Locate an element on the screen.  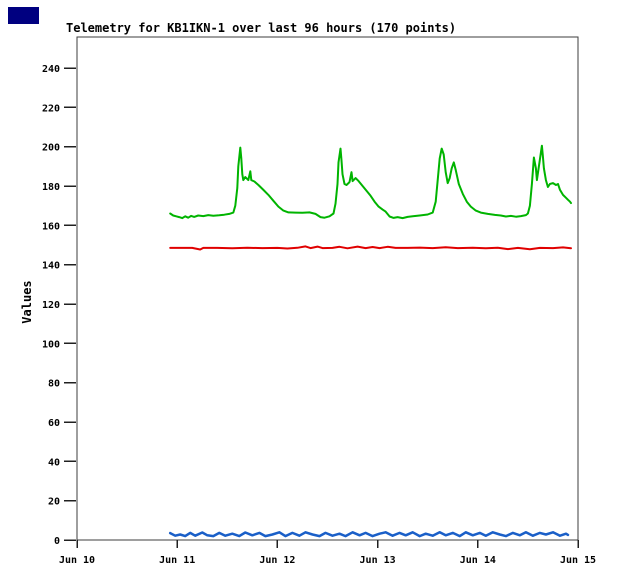
y-tick-label: 180 is located at coordinates (51, 187).